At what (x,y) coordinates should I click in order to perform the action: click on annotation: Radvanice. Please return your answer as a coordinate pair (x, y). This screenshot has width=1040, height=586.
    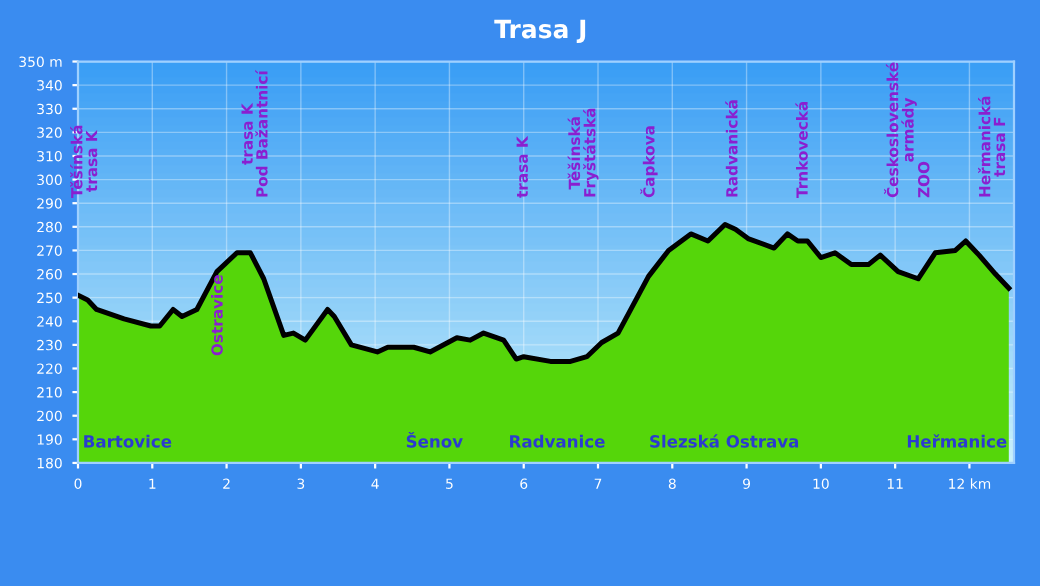
    Looking at the image, I should click on (557, 441).